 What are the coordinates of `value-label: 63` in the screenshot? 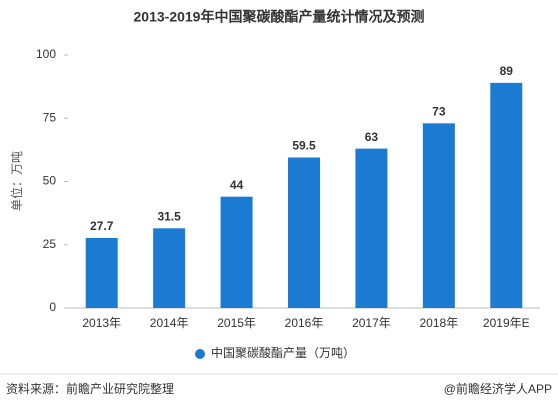 It's located at (372, 137).